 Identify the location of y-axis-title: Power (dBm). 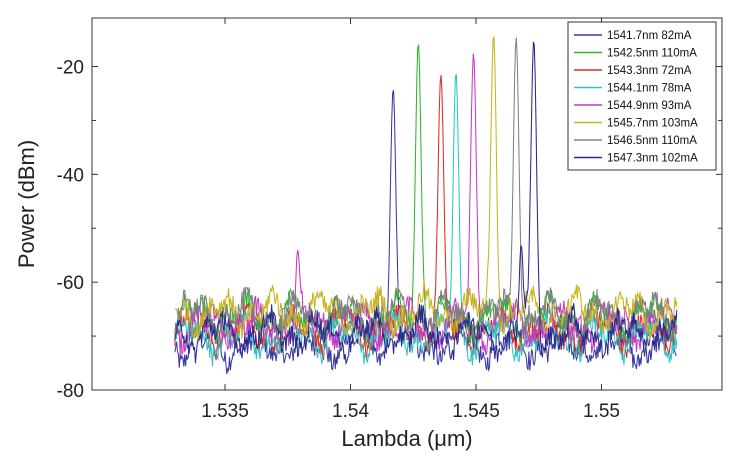
(26, 204).